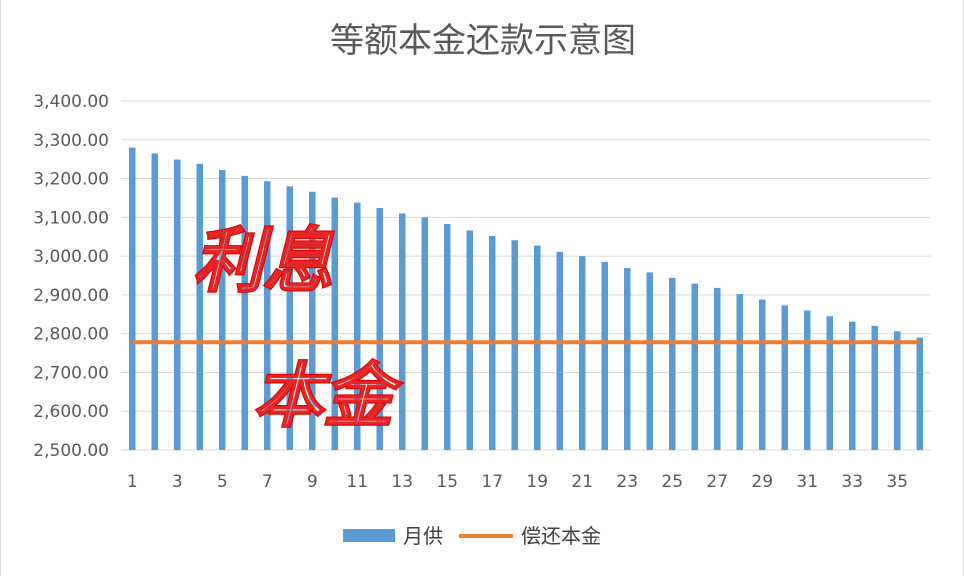  What do you see at coordinates (717, 482) in the screenshot?
I see `x-tick-label: 27` at bounding box center [717, 482].